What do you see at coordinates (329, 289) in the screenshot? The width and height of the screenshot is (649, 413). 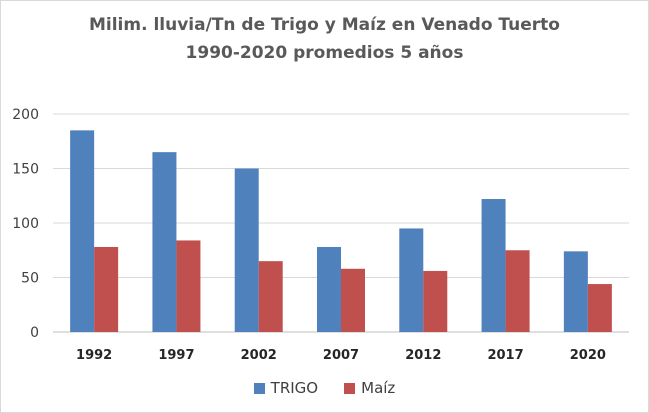 I see `bar-trigo-2007` at bounding box center [329, 289].